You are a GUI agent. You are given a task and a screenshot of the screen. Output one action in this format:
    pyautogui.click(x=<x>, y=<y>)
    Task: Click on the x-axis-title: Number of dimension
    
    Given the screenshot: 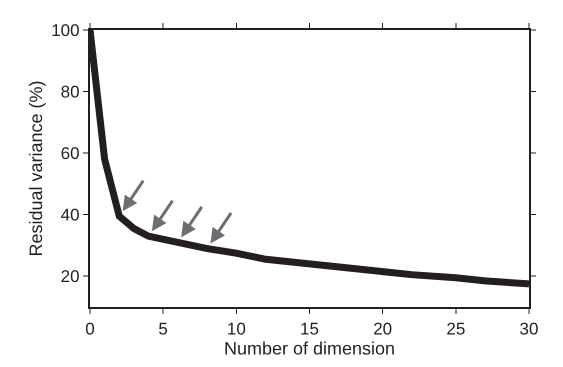 What is the action you would take?
    pyautogui.click(x=310, y=348)
    